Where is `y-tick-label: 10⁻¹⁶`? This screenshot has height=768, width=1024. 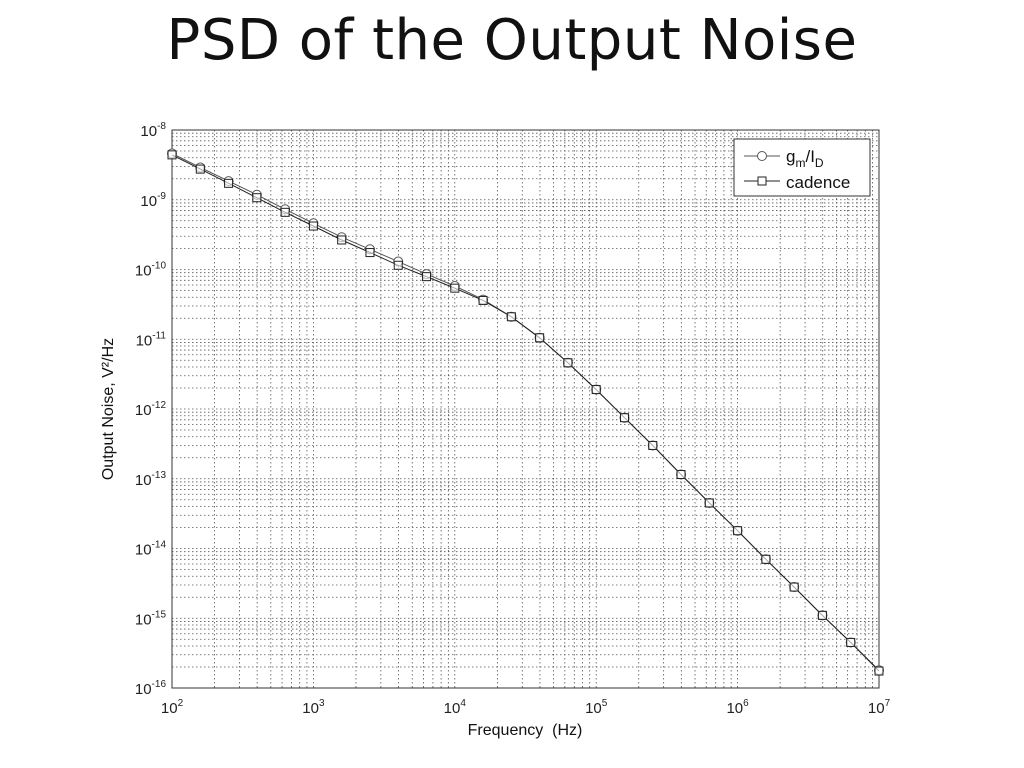
y-tick-label: 10⁻¹⁶ is located at coordinates (151, 688).